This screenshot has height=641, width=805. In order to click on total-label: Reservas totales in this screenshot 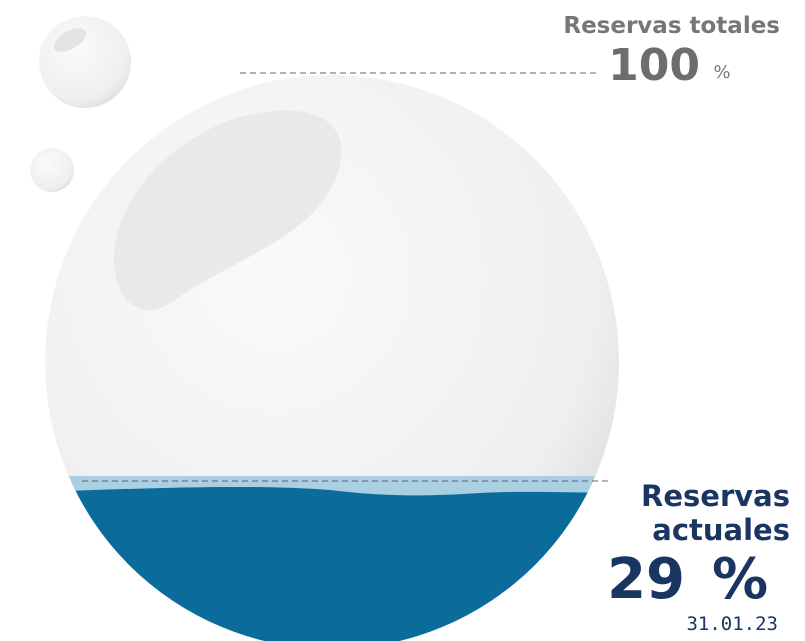, I will do `click(671, 26)`.